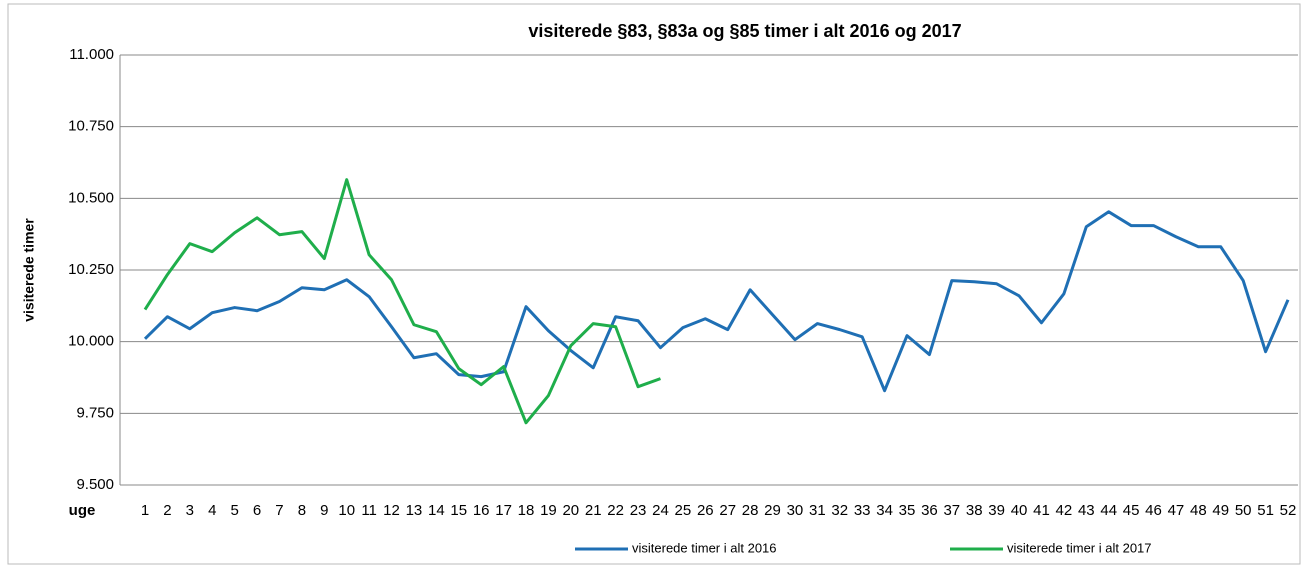 Image resolution: width=1303 pixels, height=565 pixels. Describe the element at coordinates (346, 510) in the screenshot. I see `x-tick-label: 10` at that location.